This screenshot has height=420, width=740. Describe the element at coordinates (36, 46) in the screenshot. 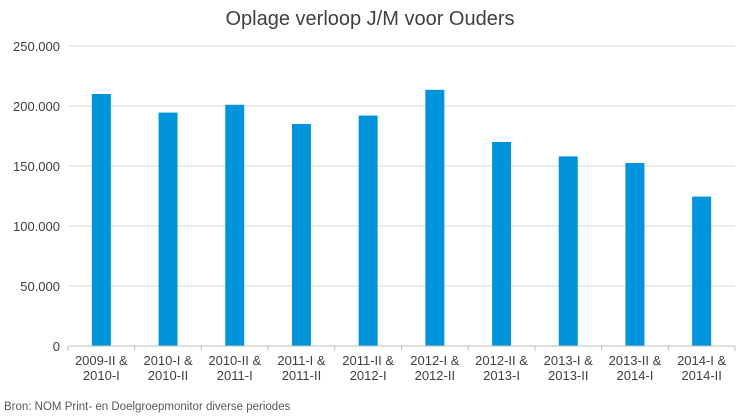

I see `y-tick-label: 250.000` at that location.